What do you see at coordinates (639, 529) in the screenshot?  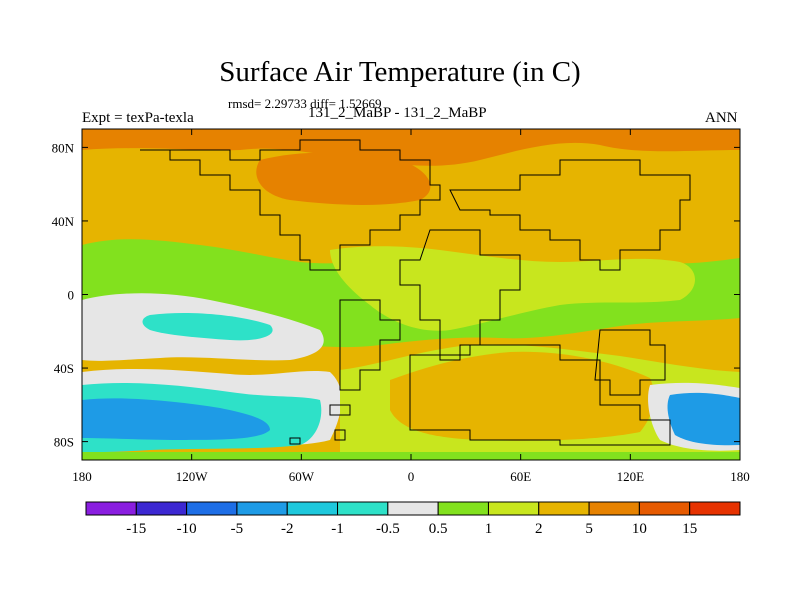 I see `colorbar-label: 10` at bounding box center [639, 529].